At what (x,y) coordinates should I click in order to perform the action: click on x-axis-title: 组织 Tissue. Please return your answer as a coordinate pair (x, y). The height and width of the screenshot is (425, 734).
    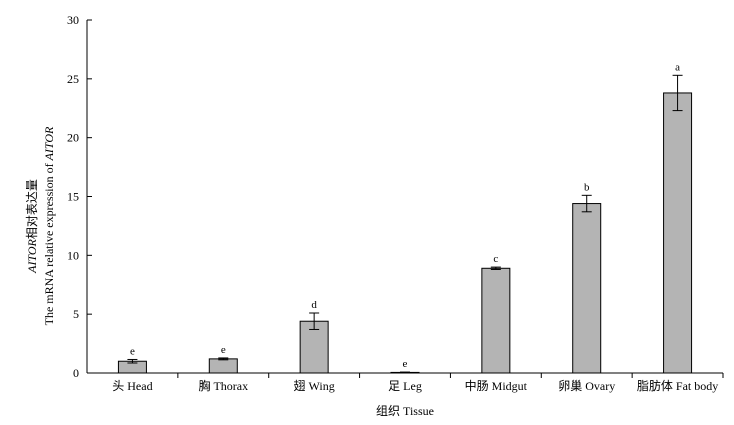
    Looking at the image, I should click on (405, 411).